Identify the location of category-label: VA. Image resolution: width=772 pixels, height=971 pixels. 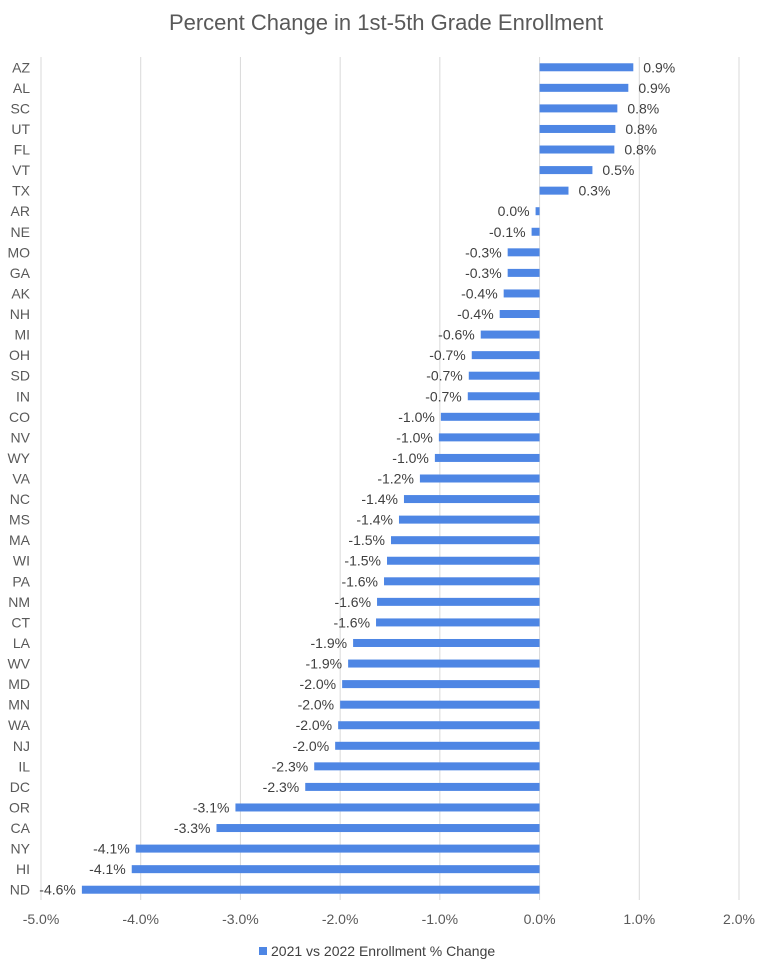
(21, 479).